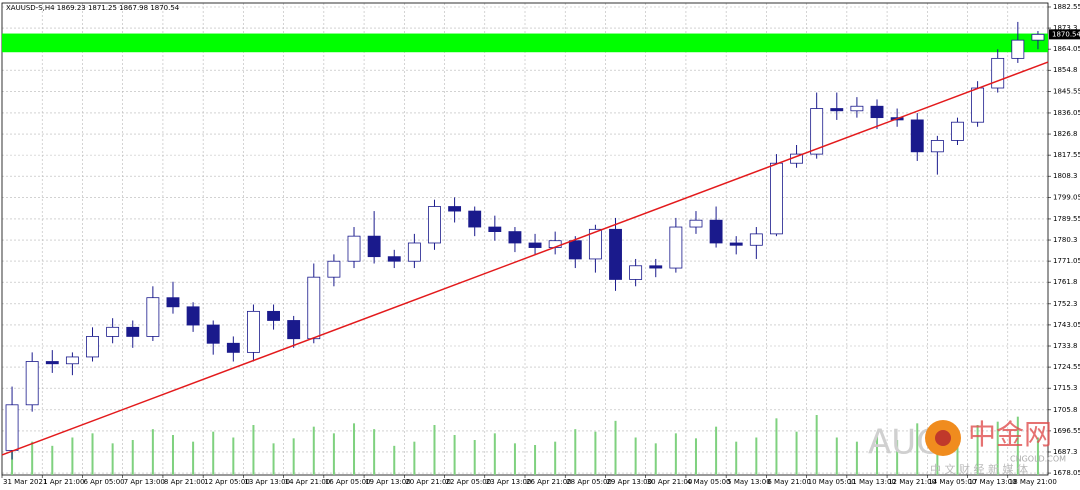 Image resolution: width=1080 pixels, height=490 pixels. Describe the element at coordinates (1066, 155) in the screenshot. I see `y-tick-label: 1817.55` at that location.